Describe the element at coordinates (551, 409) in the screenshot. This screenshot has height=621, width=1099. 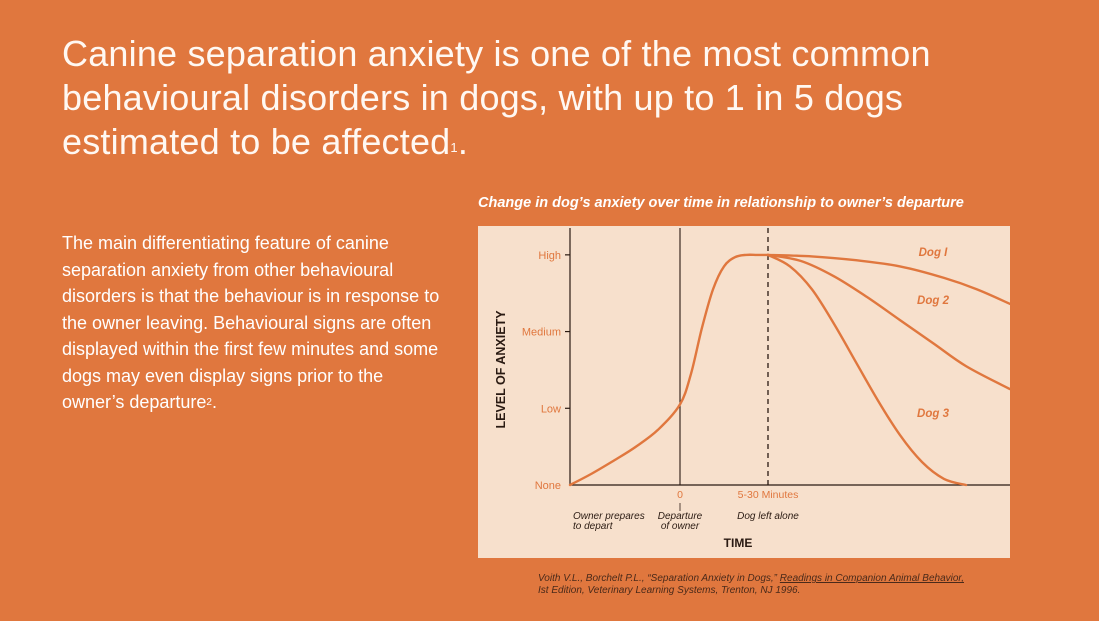
I see `y-tick-label-low: Low` at that location.